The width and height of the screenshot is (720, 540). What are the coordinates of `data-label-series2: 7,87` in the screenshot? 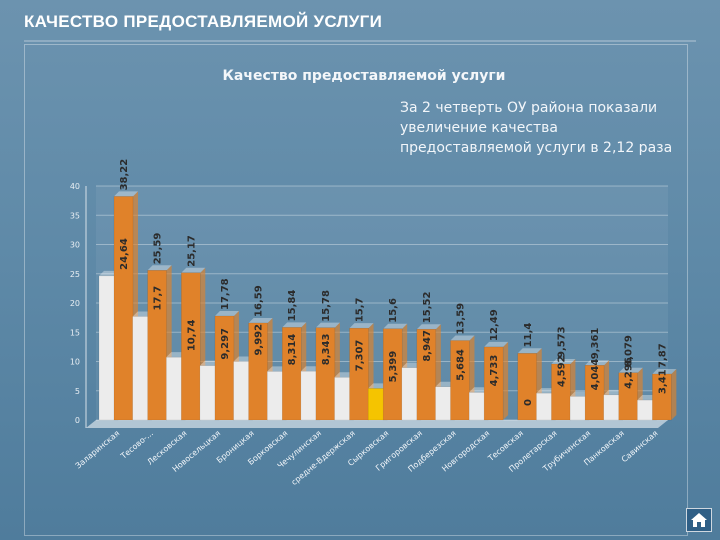 It's located at (662, 355).